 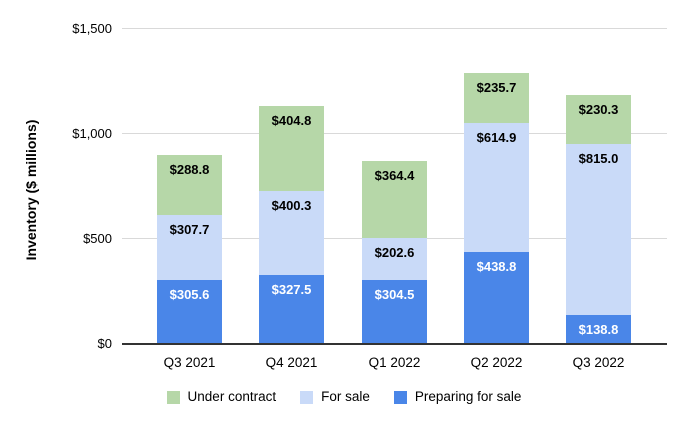 I want to click on legend-item: Preparing for sale, so click(x=457, y=397).